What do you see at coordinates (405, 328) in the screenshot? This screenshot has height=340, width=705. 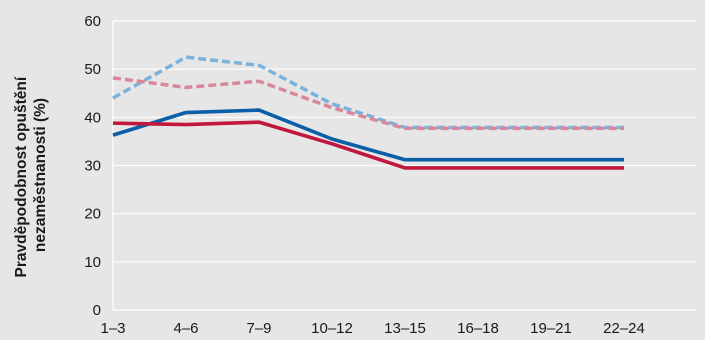 I see `x-tick-label: 13–15` at bounding box center [405, 328].